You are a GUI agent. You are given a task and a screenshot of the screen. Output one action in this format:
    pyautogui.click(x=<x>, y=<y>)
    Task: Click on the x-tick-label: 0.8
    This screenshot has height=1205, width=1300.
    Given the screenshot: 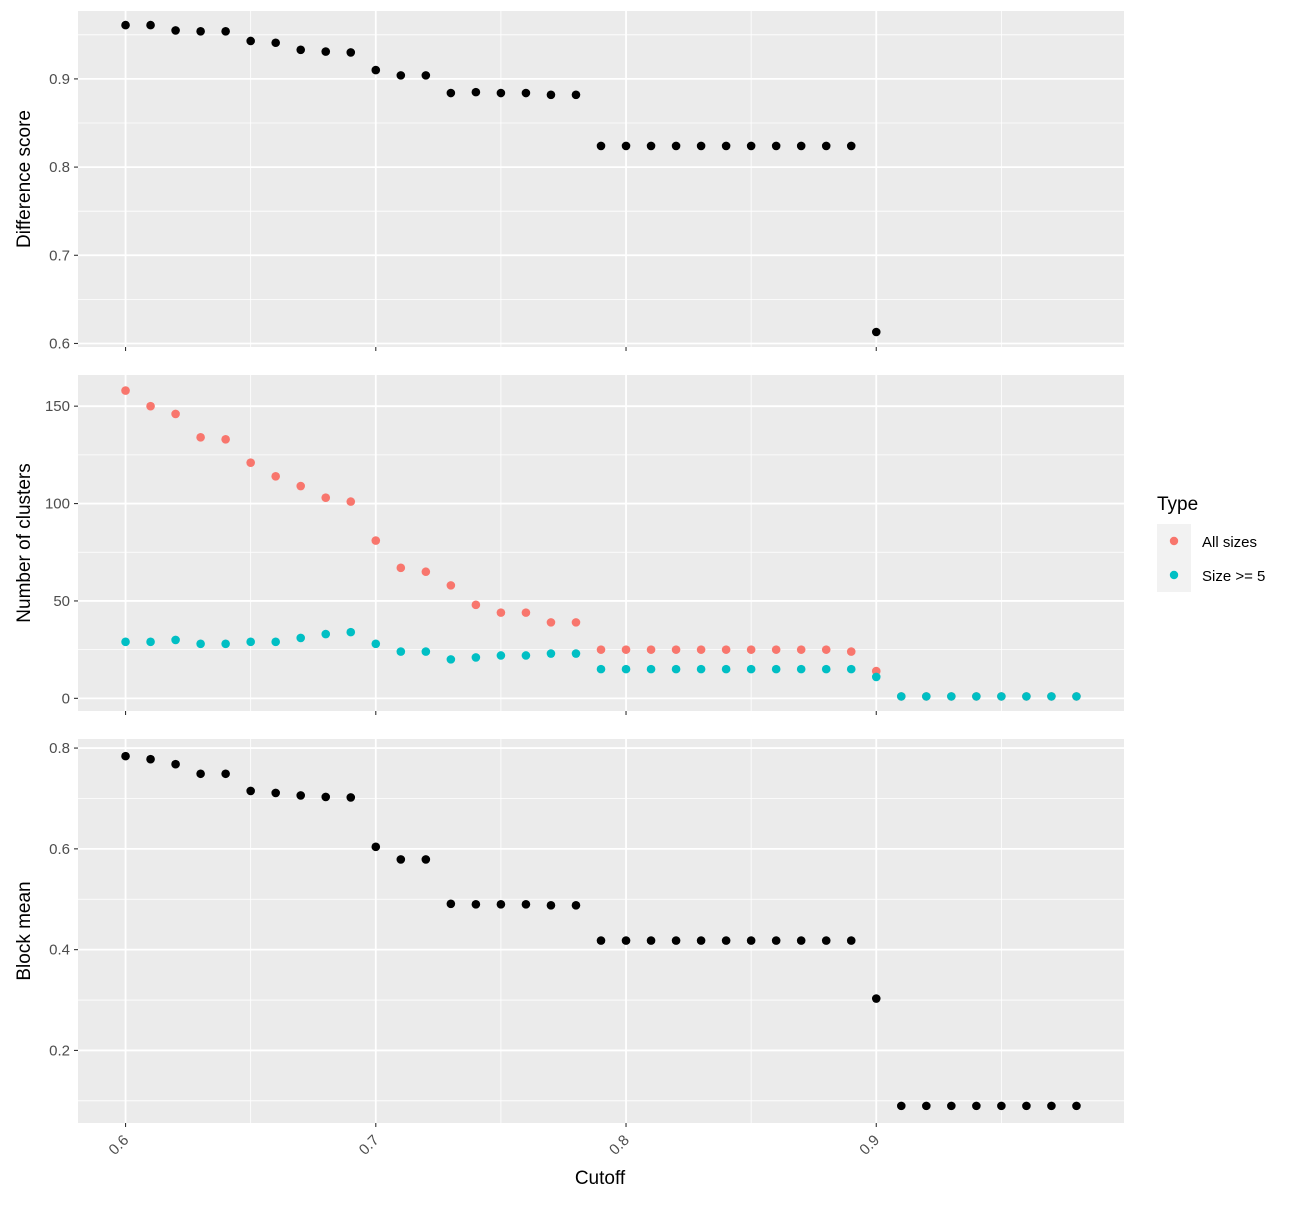 What is the action you would take?
    pyautogui.click(x=619, y=1145)
    